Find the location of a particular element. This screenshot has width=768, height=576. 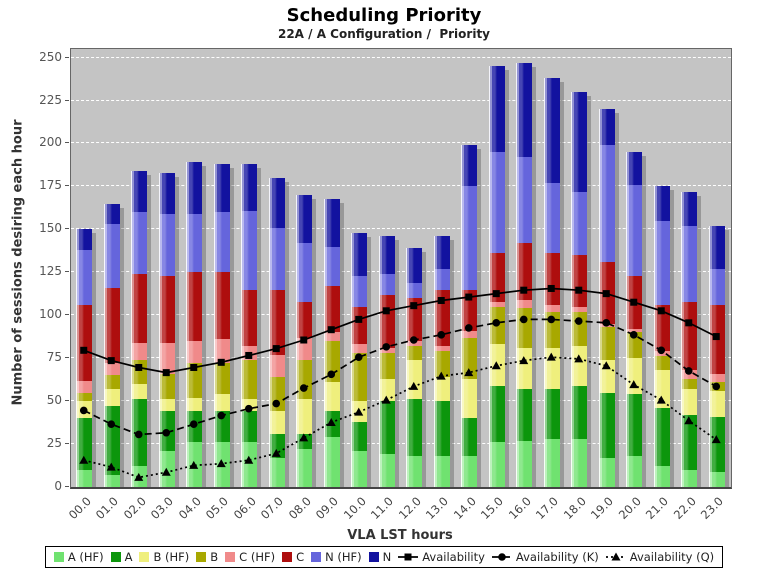

segment-a-13.0 is located at coordinates (442, 429).